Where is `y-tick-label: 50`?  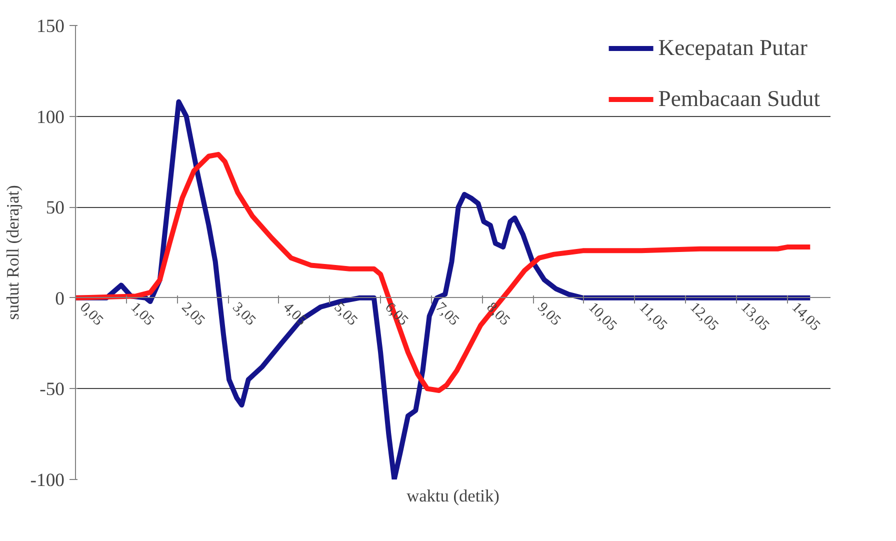
y-tick-label: 50 is located at coordinates (55, 208).